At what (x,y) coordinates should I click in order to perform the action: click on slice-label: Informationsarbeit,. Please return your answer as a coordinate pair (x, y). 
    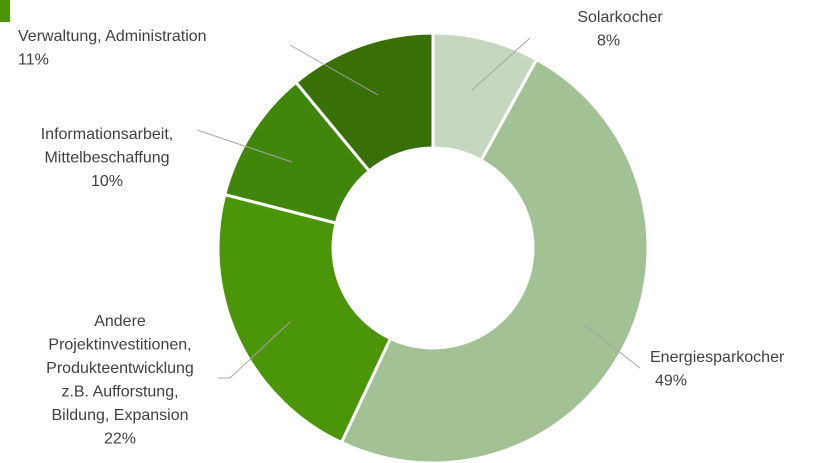
    Looking at the image, I should click on (107, 134).